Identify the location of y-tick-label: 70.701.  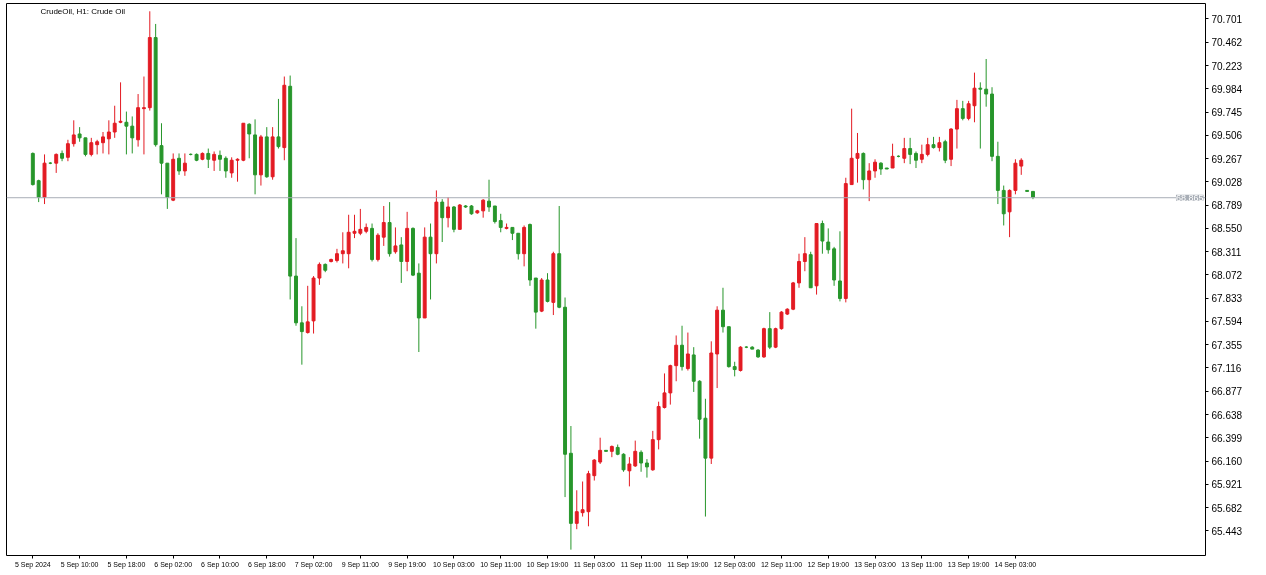
(1227, 19).